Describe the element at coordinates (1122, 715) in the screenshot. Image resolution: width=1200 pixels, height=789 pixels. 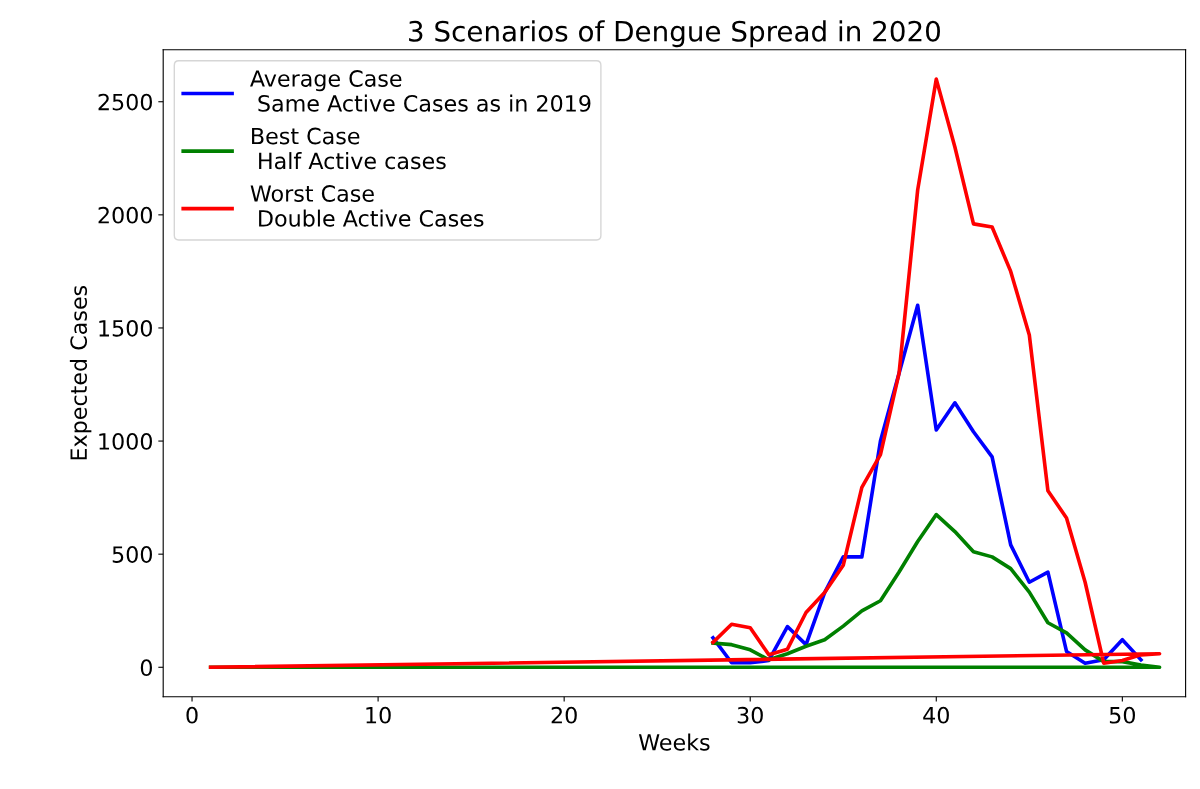
I see `x-tick-label: 50` at that location.